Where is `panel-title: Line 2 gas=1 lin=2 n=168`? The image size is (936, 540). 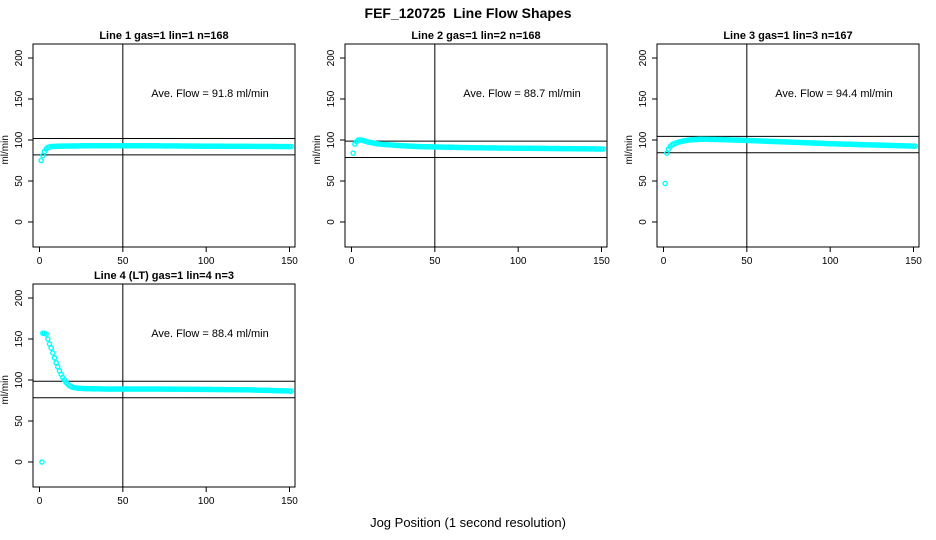 panel-title: Line 2 gas=1 lin=2 n=168 is located at coordinates (475, 36).